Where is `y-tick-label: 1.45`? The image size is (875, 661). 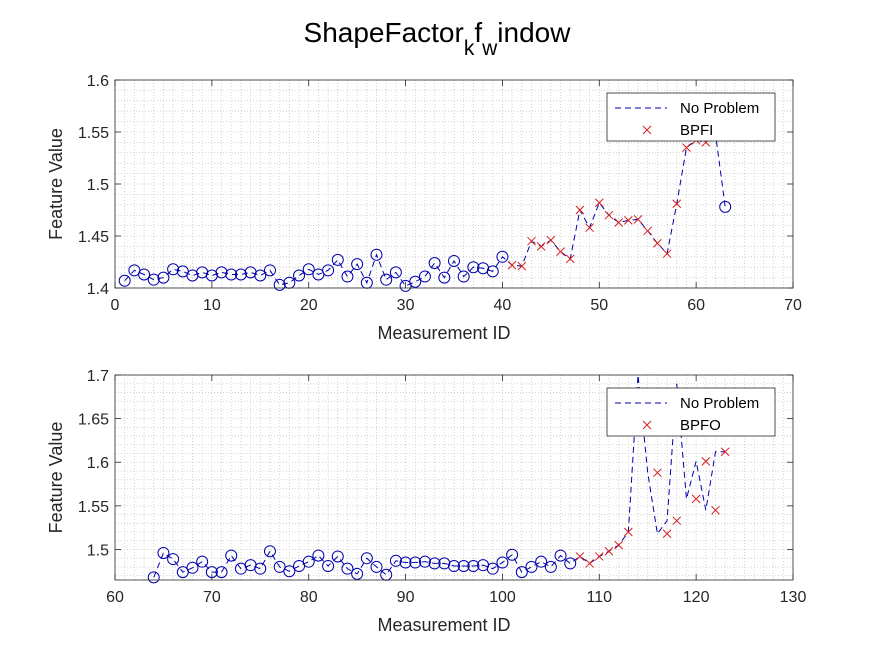 y-tick-label: 1.45 is located at coordinates (93, 237).